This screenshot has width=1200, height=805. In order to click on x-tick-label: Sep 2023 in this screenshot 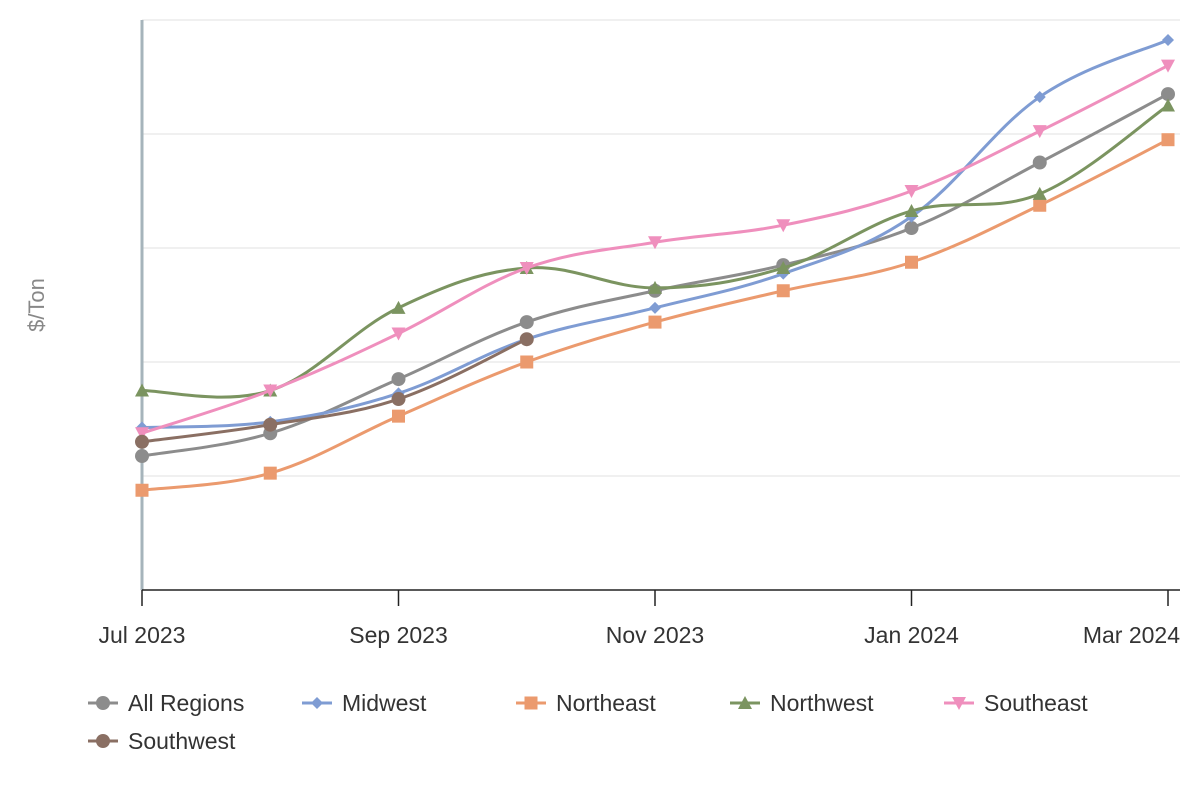, I will do `click(398, 635)`.